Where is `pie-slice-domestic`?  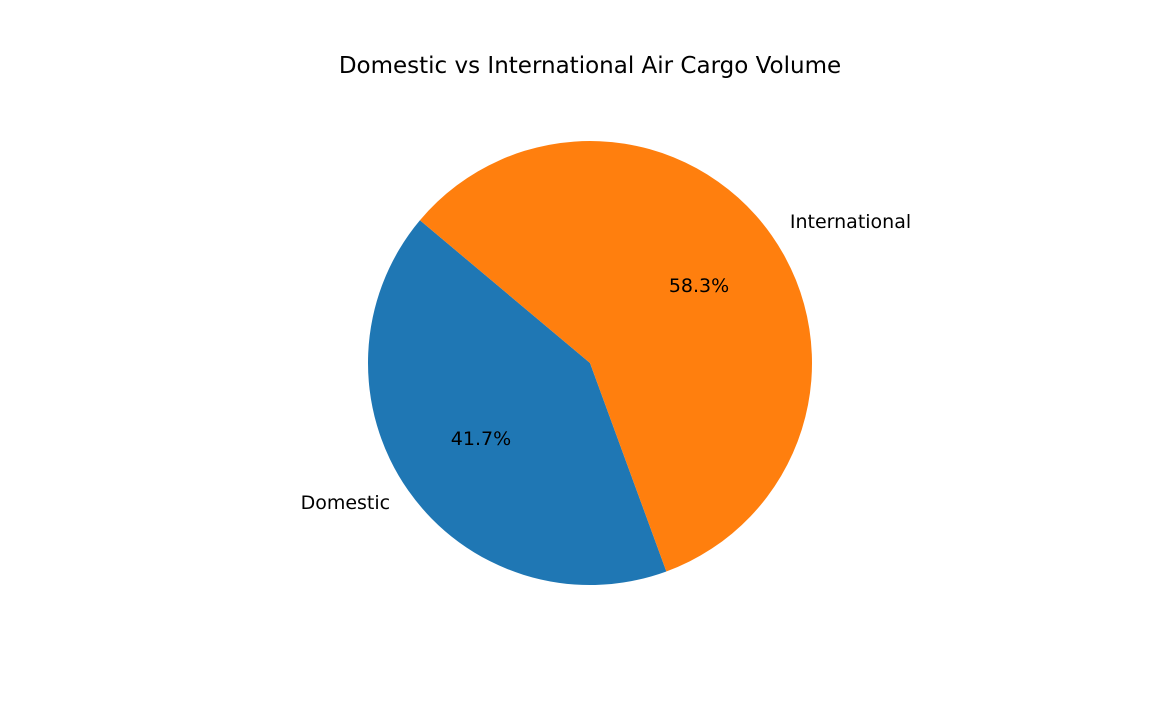
pie-slice-domestic is located at coordinates (517, 402).